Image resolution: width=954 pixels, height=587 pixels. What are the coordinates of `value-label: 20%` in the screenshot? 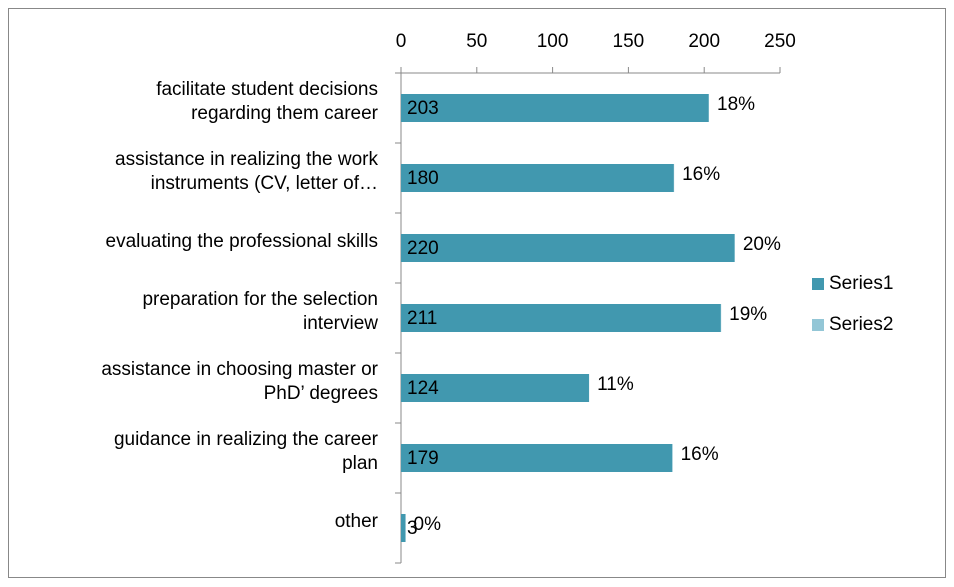 It's located at (762, 244).